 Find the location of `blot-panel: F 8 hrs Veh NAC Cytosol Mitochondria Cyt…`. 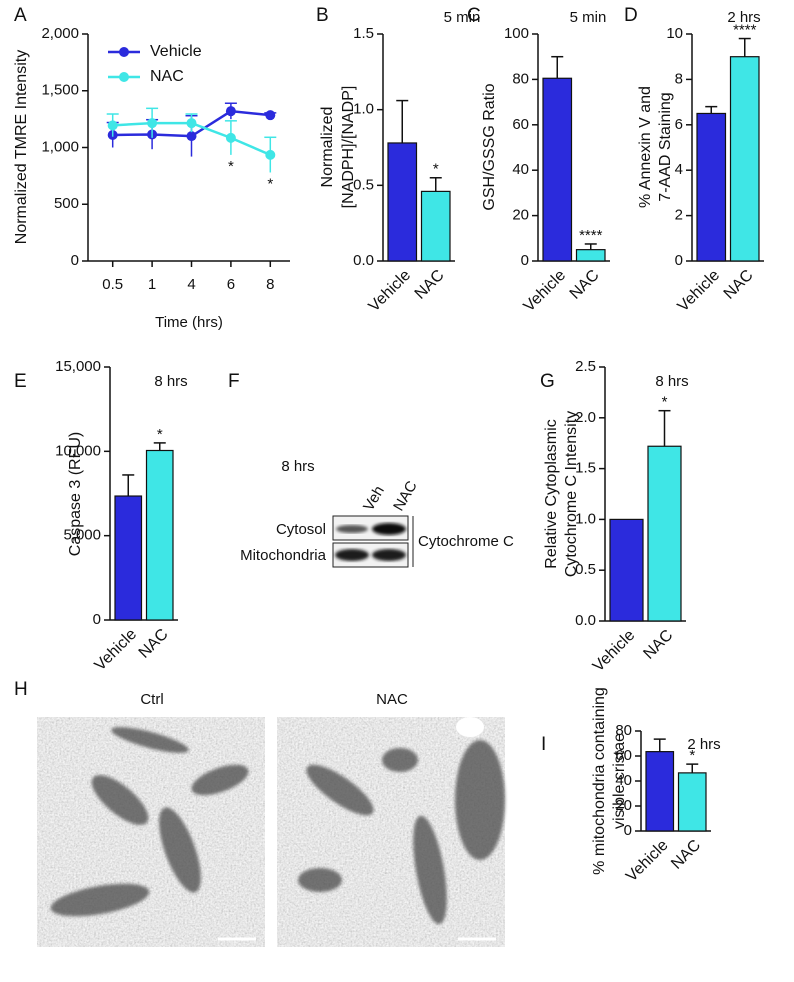

blot-panel: F 8 hrs Veh NAC Cytosol Mitochondria Cyt… is located at coordinates (371, 469).